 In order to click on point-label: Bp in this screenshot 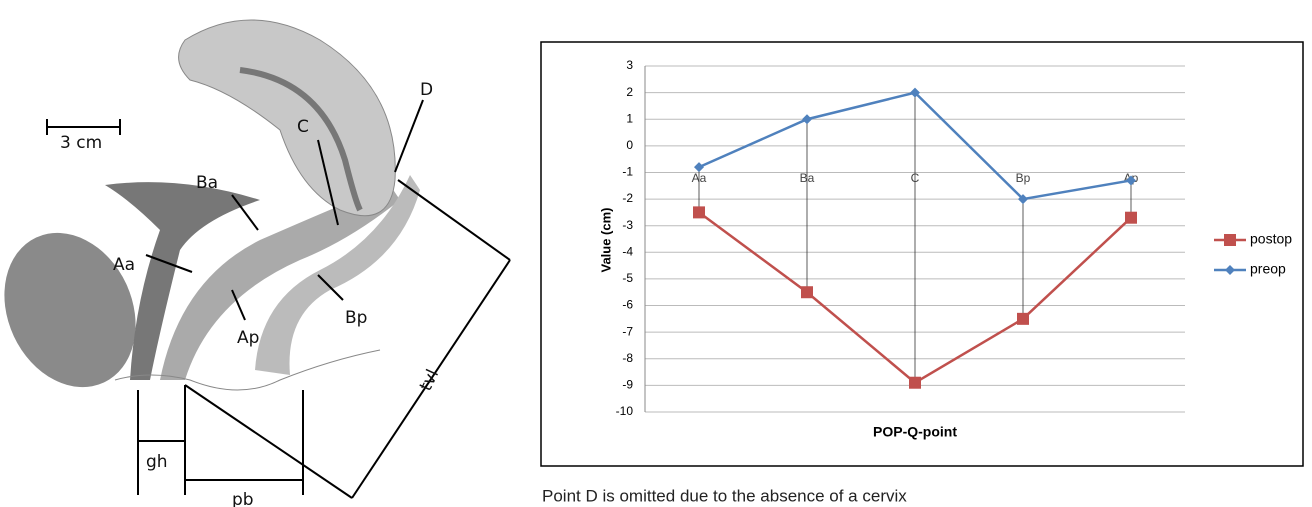, I will do `click(356, 318)`.